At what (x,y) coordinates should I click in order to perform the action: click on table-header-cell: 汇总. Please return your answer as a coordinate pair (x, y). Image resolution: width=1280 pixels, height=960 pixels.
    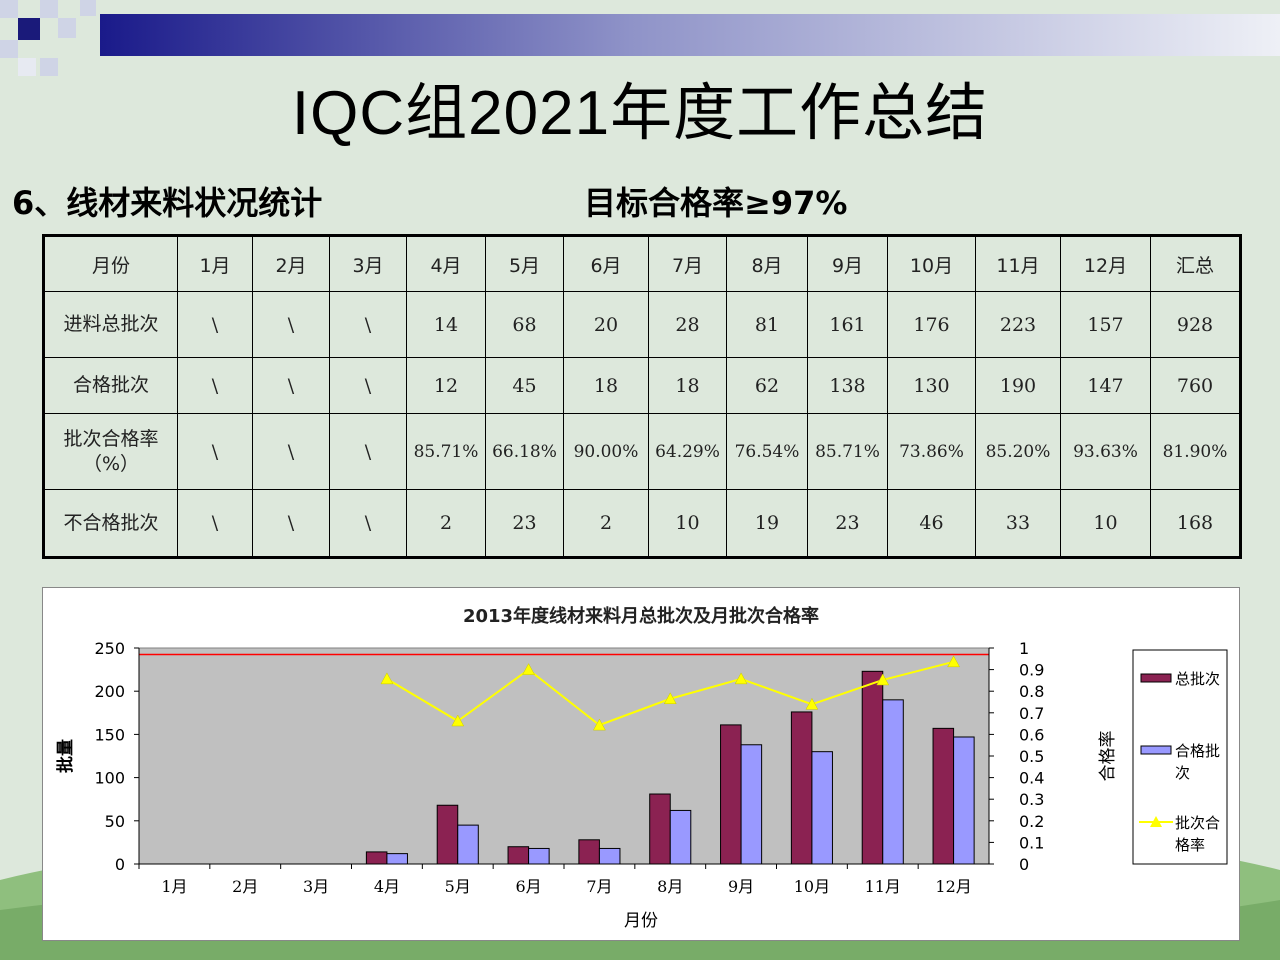
    Looking at the image, I should click on (1195, 263).